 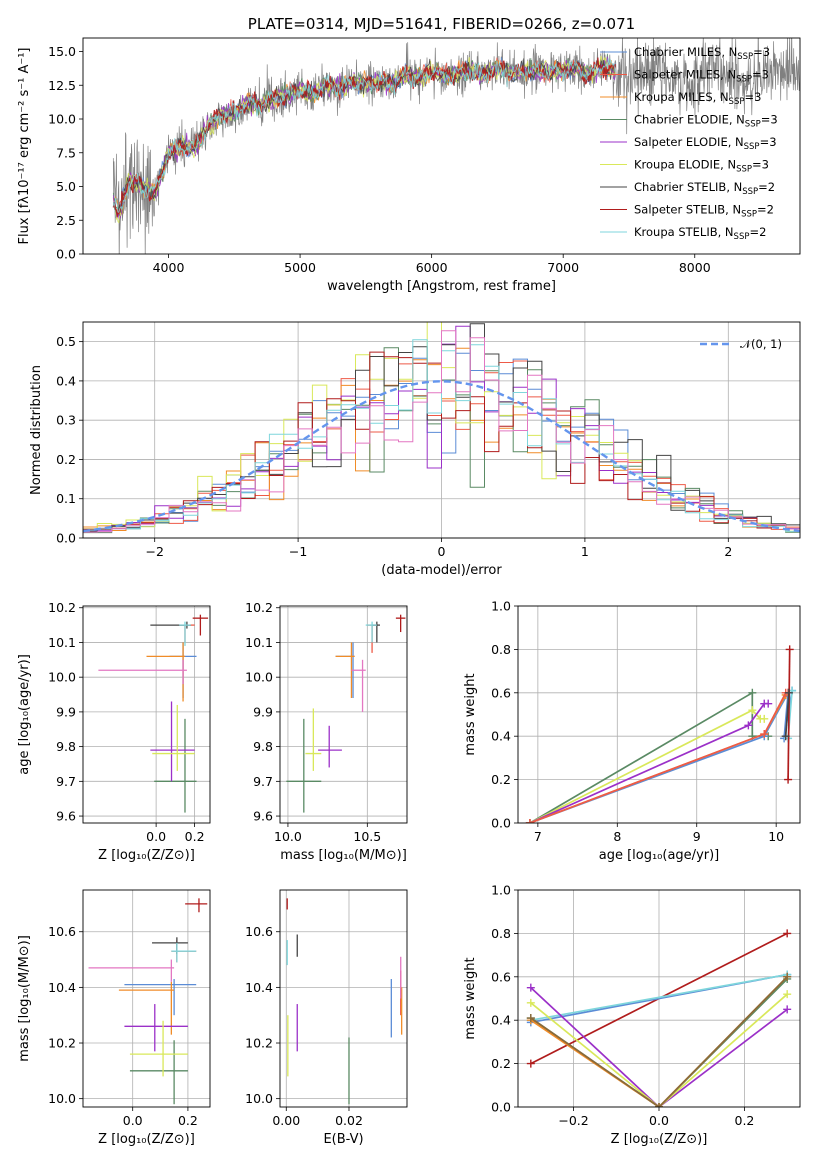 What do you see at coordinates (659, 1018) in the screenshot?
I see `weight_vs_Z-series` at bounding box center [659, 1018].